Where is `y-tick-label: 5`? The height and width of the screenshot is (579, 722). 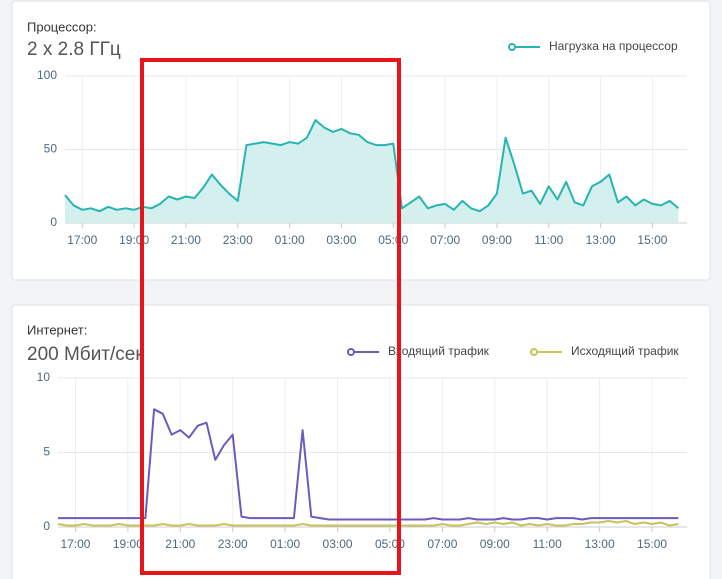 y-tick-label: 5 is located at coordinates (46, 452).